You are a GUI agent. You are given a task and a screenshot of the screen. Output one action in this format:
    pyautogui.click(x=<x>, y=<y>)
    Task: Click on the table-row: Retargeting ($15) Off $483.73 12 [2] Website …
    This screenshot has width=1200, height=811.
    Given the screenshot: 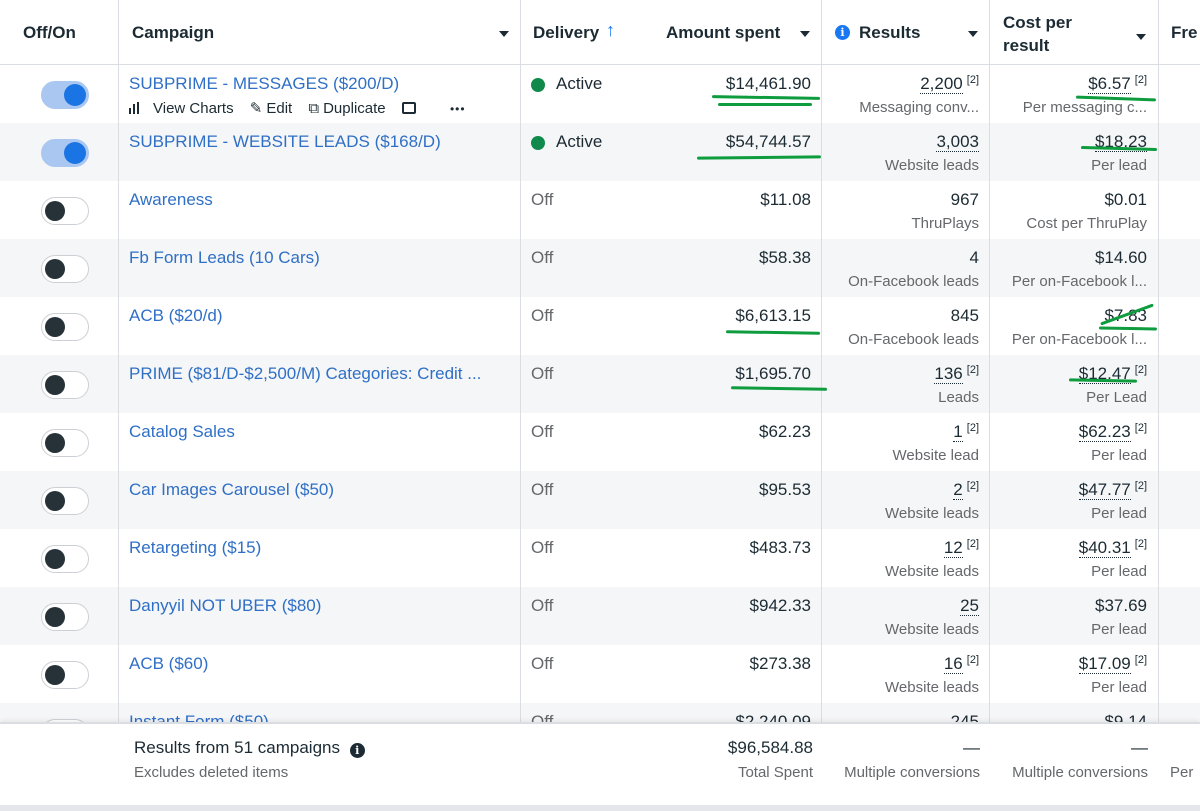 What is the action you would take?
    pyautogui.click(x=600, y=558)
    